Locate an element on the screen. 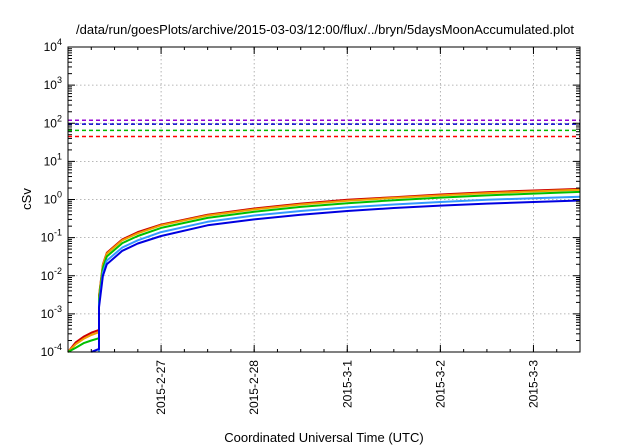 This screenshot has width=640, height=448. y-tick-exponent: -2 is located at coordinates (58, 271).